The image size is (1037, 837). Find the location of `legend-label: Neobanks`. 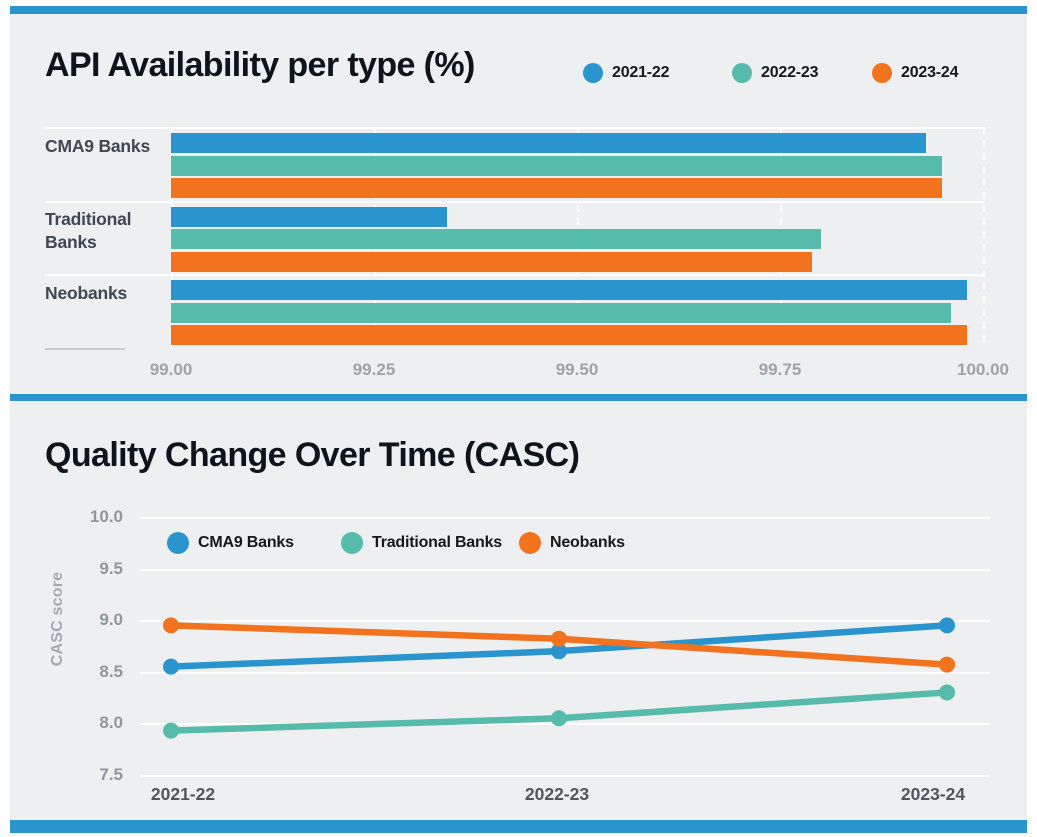

legend-label: Neobanks is located at coordinates (587, 542).